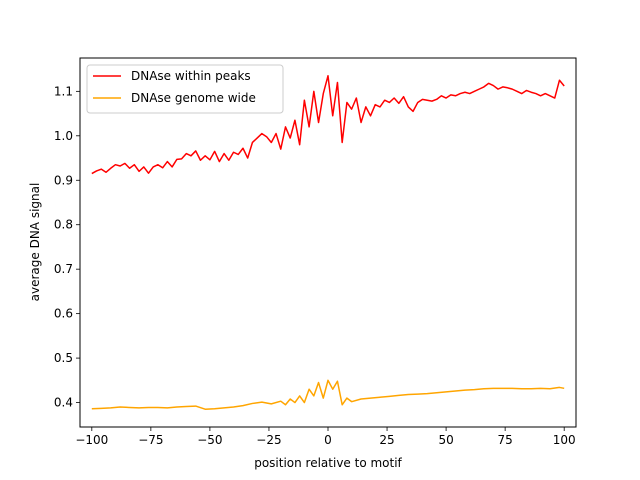 This screenshot has width=640, height=480. I want to click on y-tick-label: 0.4, so click(63, 403).